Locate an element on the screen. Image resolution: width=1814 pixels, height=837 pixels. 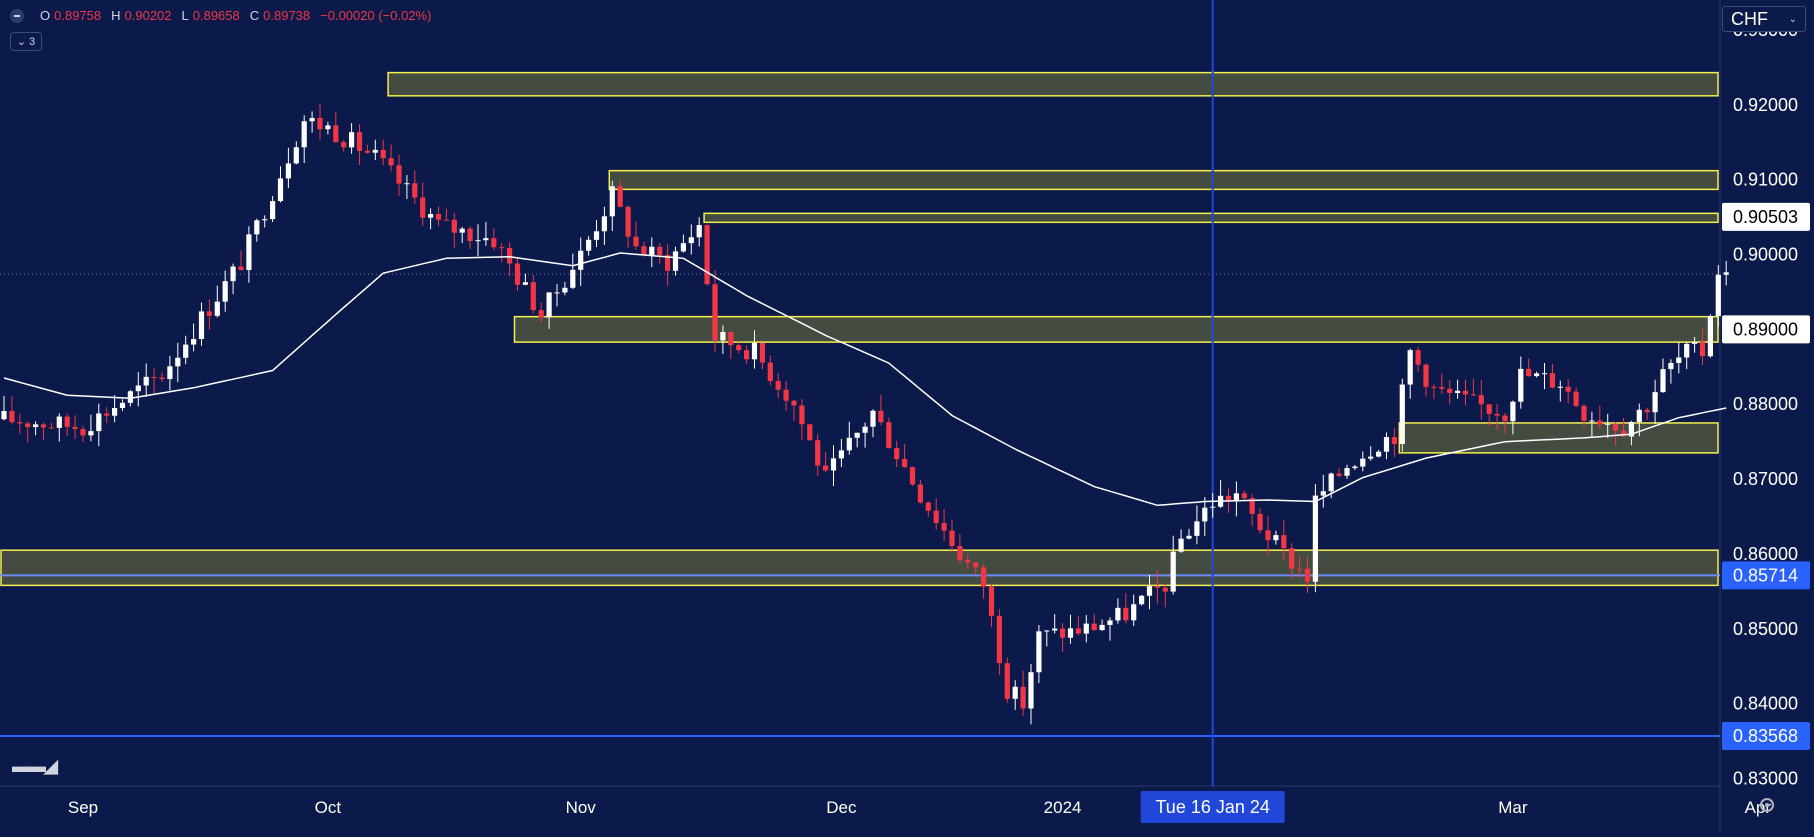
symbol-logo-icon is located at coordinates (17, 15).